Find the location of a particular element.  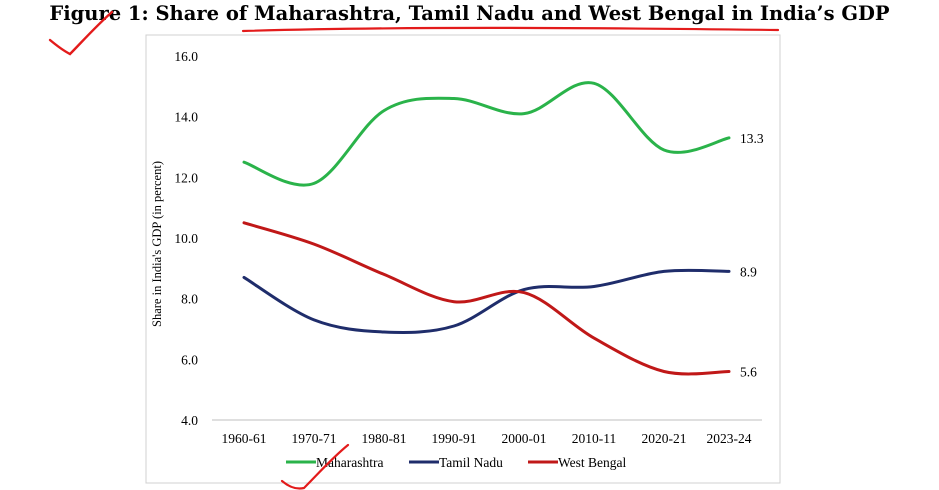

y-axis-ticks: 4.0 6.0 8.0 10.0 12.0 14.0 16.0 is located at coordinates (186, 238).